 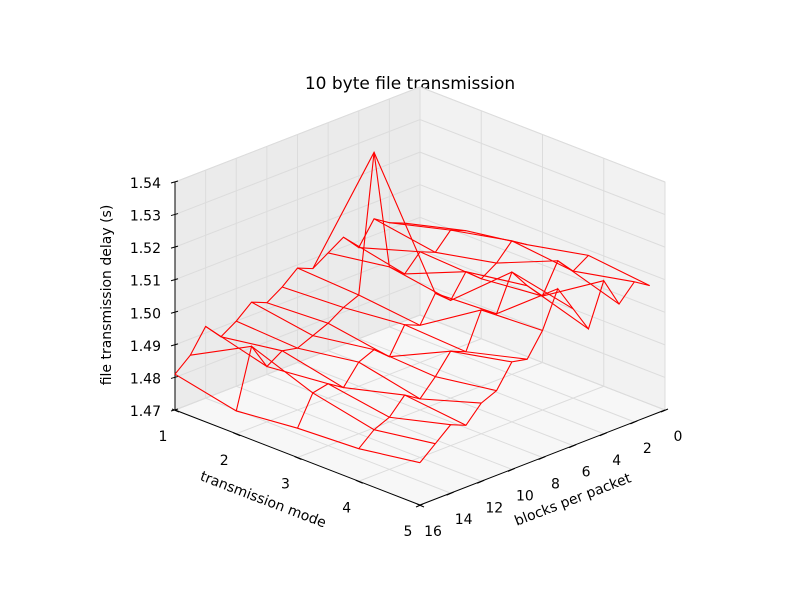 What do you see at coordinates (145, 379) in the screenshot?
I see `z-tick-label: 1.48` at bounding box center [145, 379].